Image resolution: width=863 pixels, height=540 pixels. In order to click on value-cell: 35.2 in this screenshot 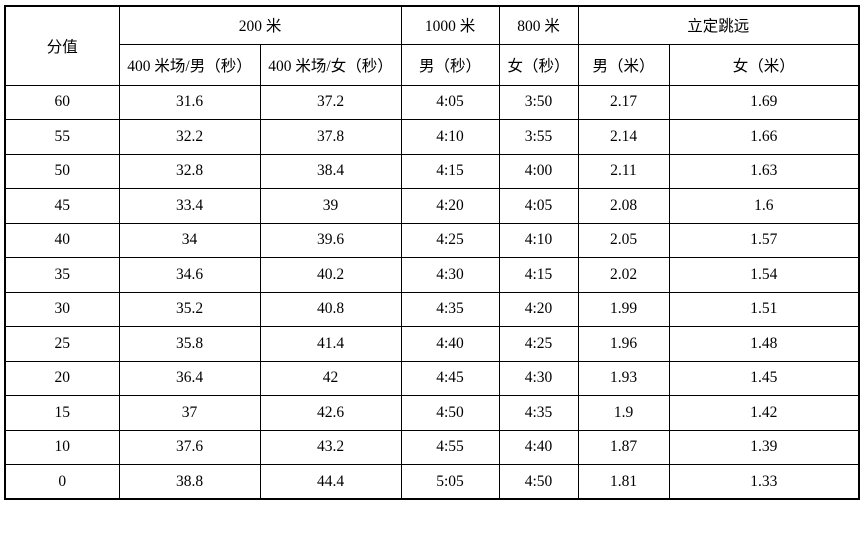, I will do `click(189, 309)`.